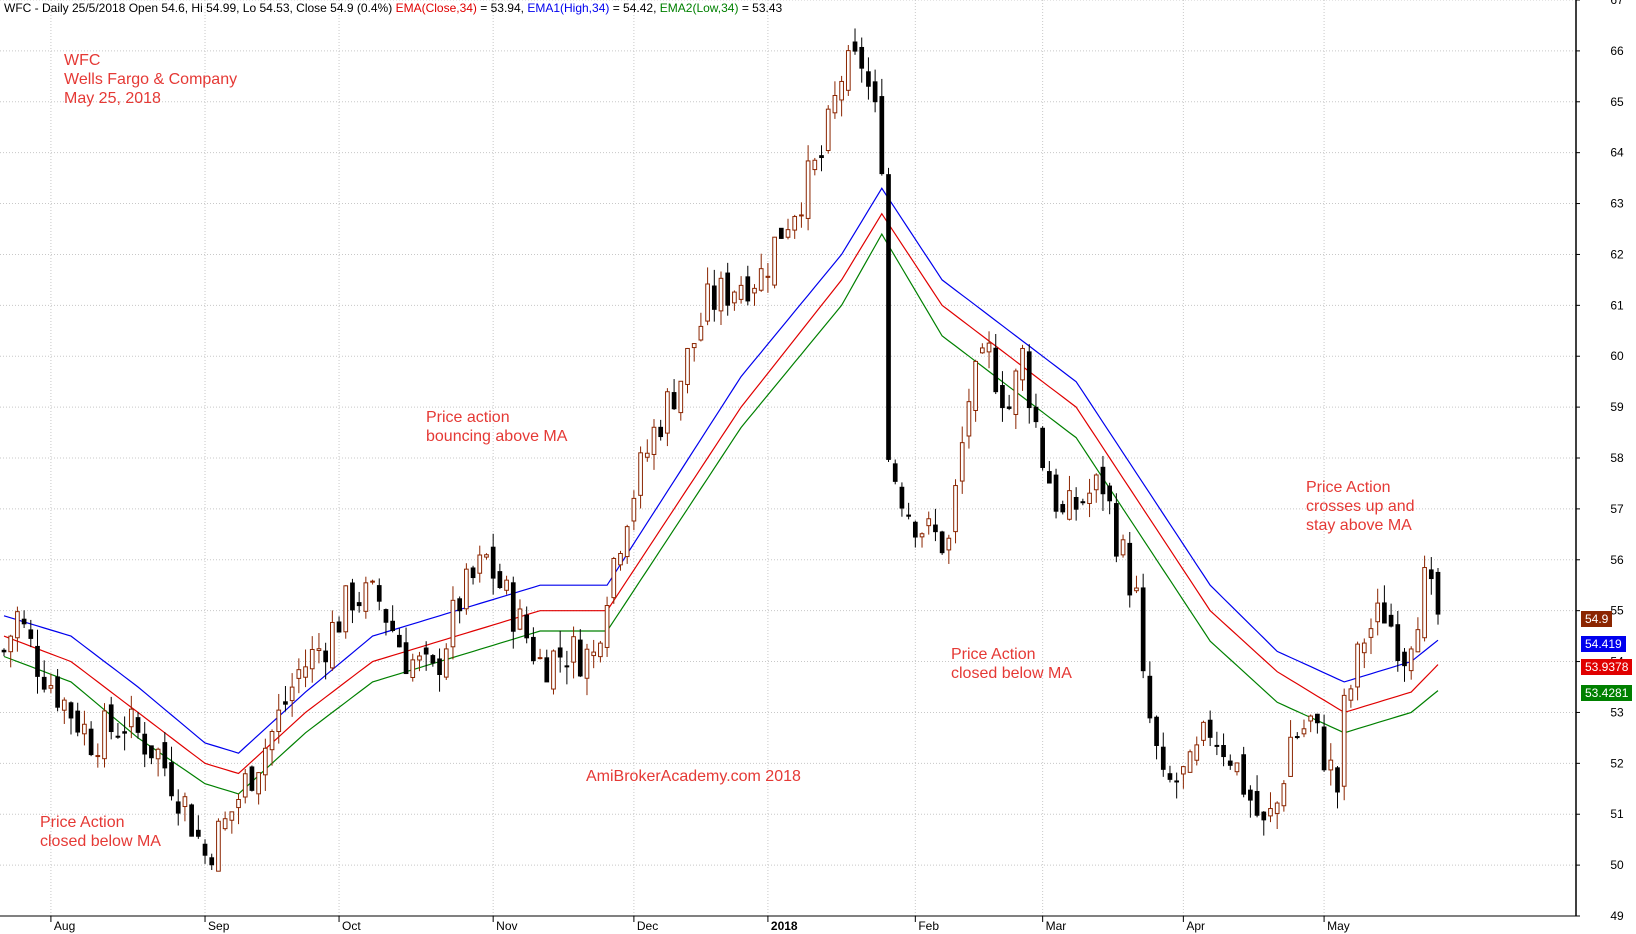 The image size is (1636, 934). What do you see at coordinates (1617, 102) in the screenshot?
I see `y-tick-label: 65` at bounding box center [1617, 102].